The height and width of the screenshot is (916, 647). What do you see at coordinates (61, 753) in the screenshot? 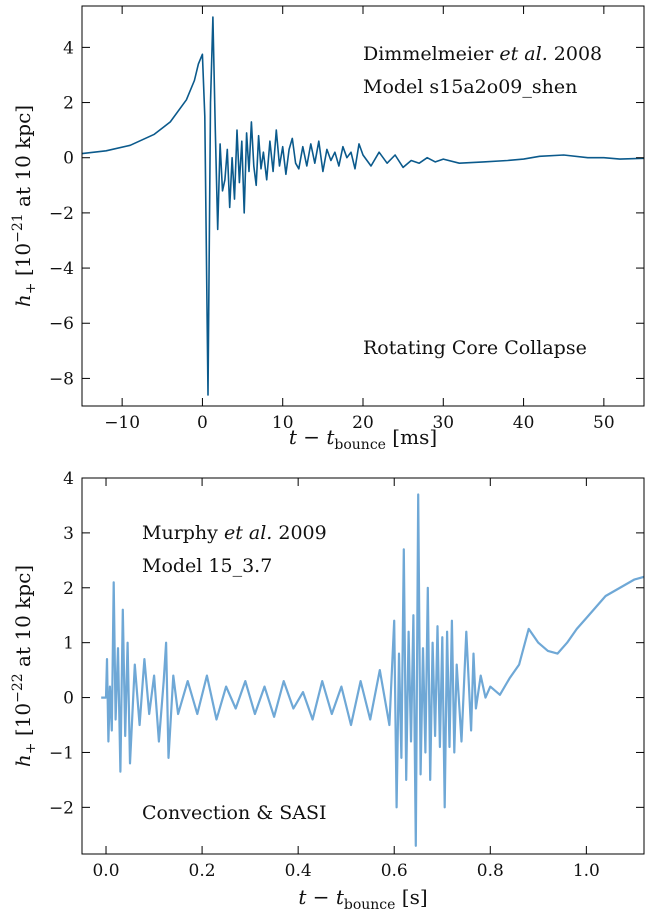
I see `y-tick-label: −1` at bounding box center [61, 753].